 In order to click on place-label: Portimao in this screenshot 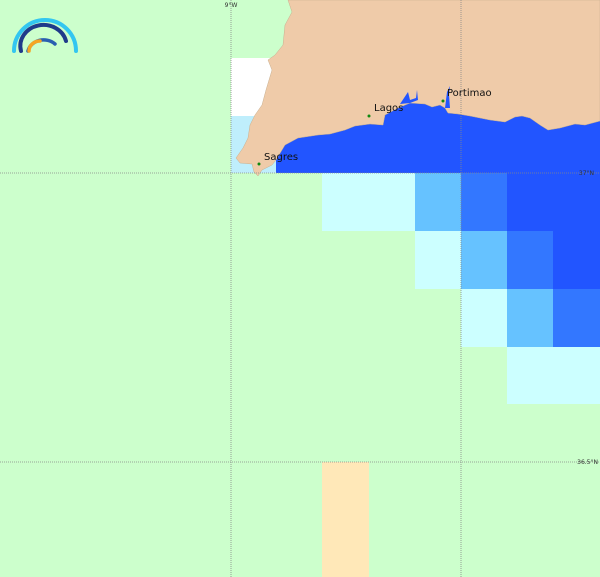, I will do `click(469, 93)`.